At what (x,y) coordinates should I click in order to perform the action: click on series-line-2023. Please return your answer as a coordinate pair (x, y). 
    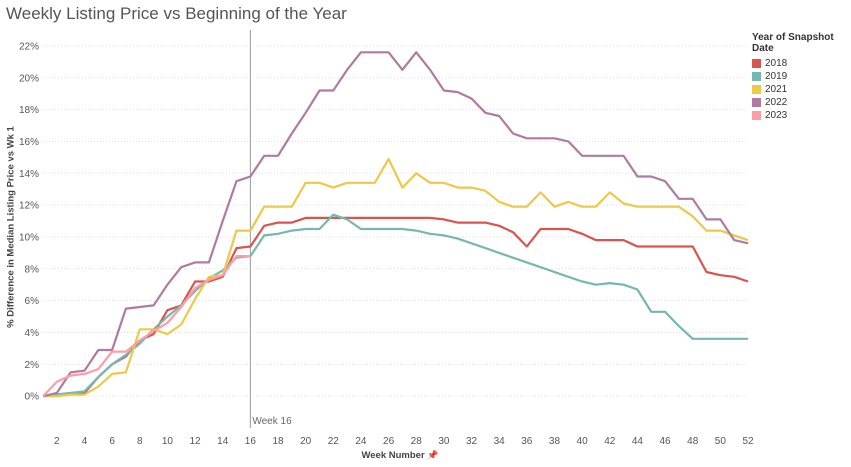
    Looking at the image, I should click on (146, 326).